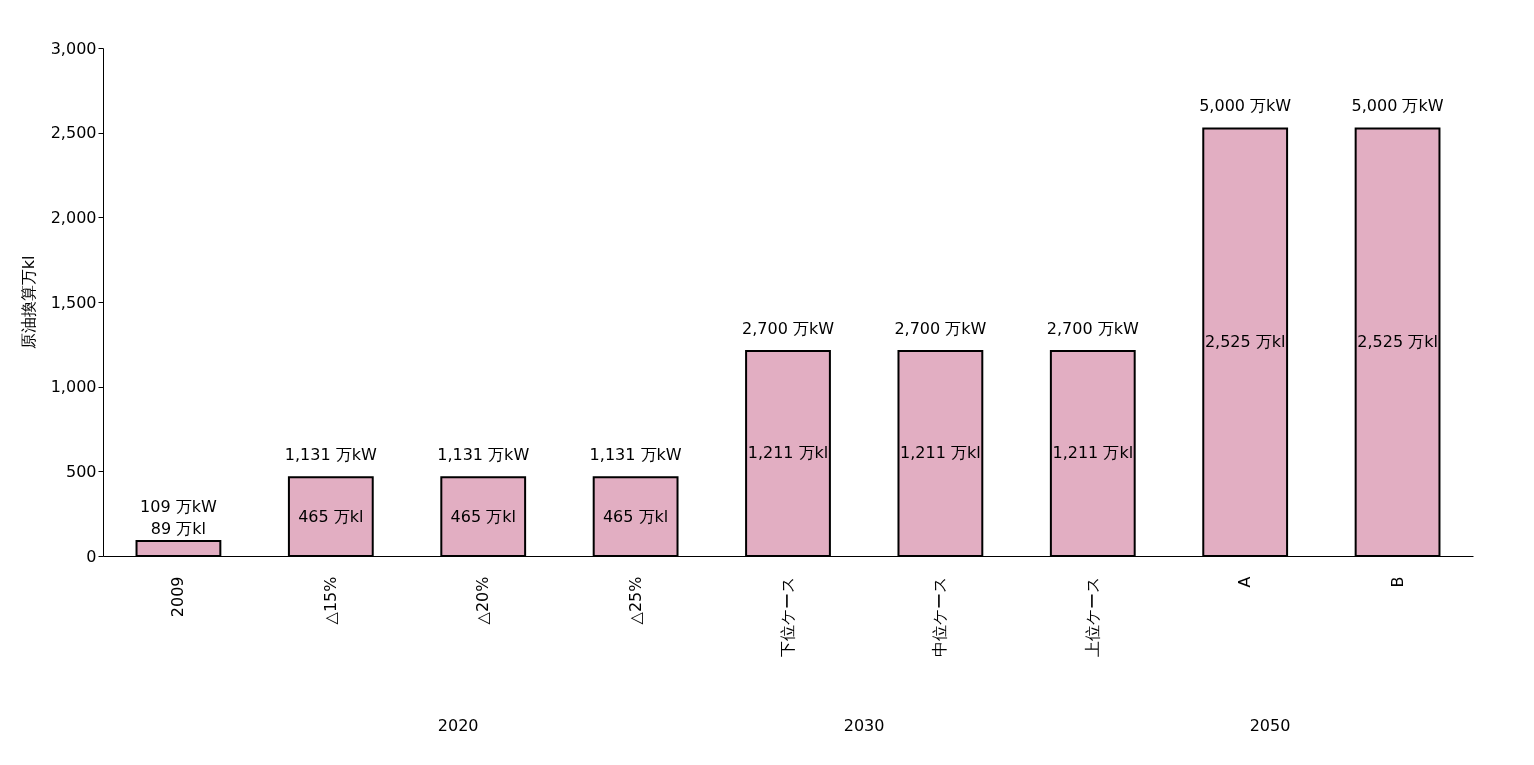  What do you see at coordinates (73, 302) in the screenshot?
I see `y-tick-label: 1,500` at bounding box center [73, 302].